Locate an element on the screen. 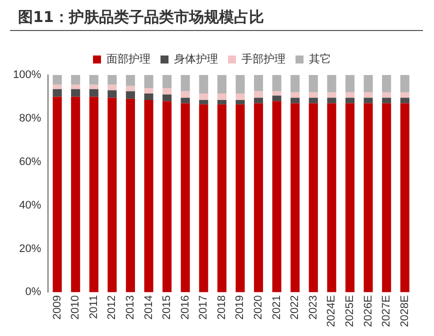 The image size is (434, 336). x-tick-label: 2020 is located at coordinates (258, 307).